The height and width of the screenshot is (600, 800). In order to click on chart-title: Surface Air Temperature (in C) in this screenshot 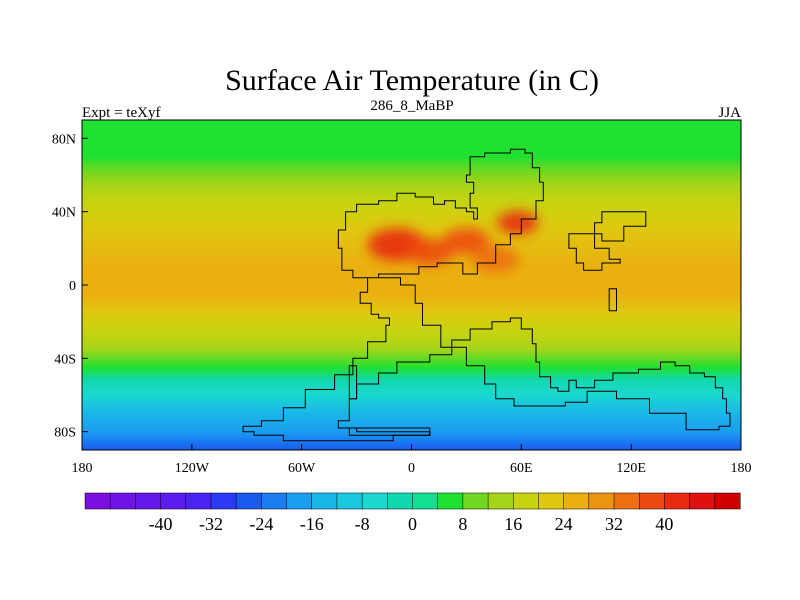, I will do `click(412, 80)`.